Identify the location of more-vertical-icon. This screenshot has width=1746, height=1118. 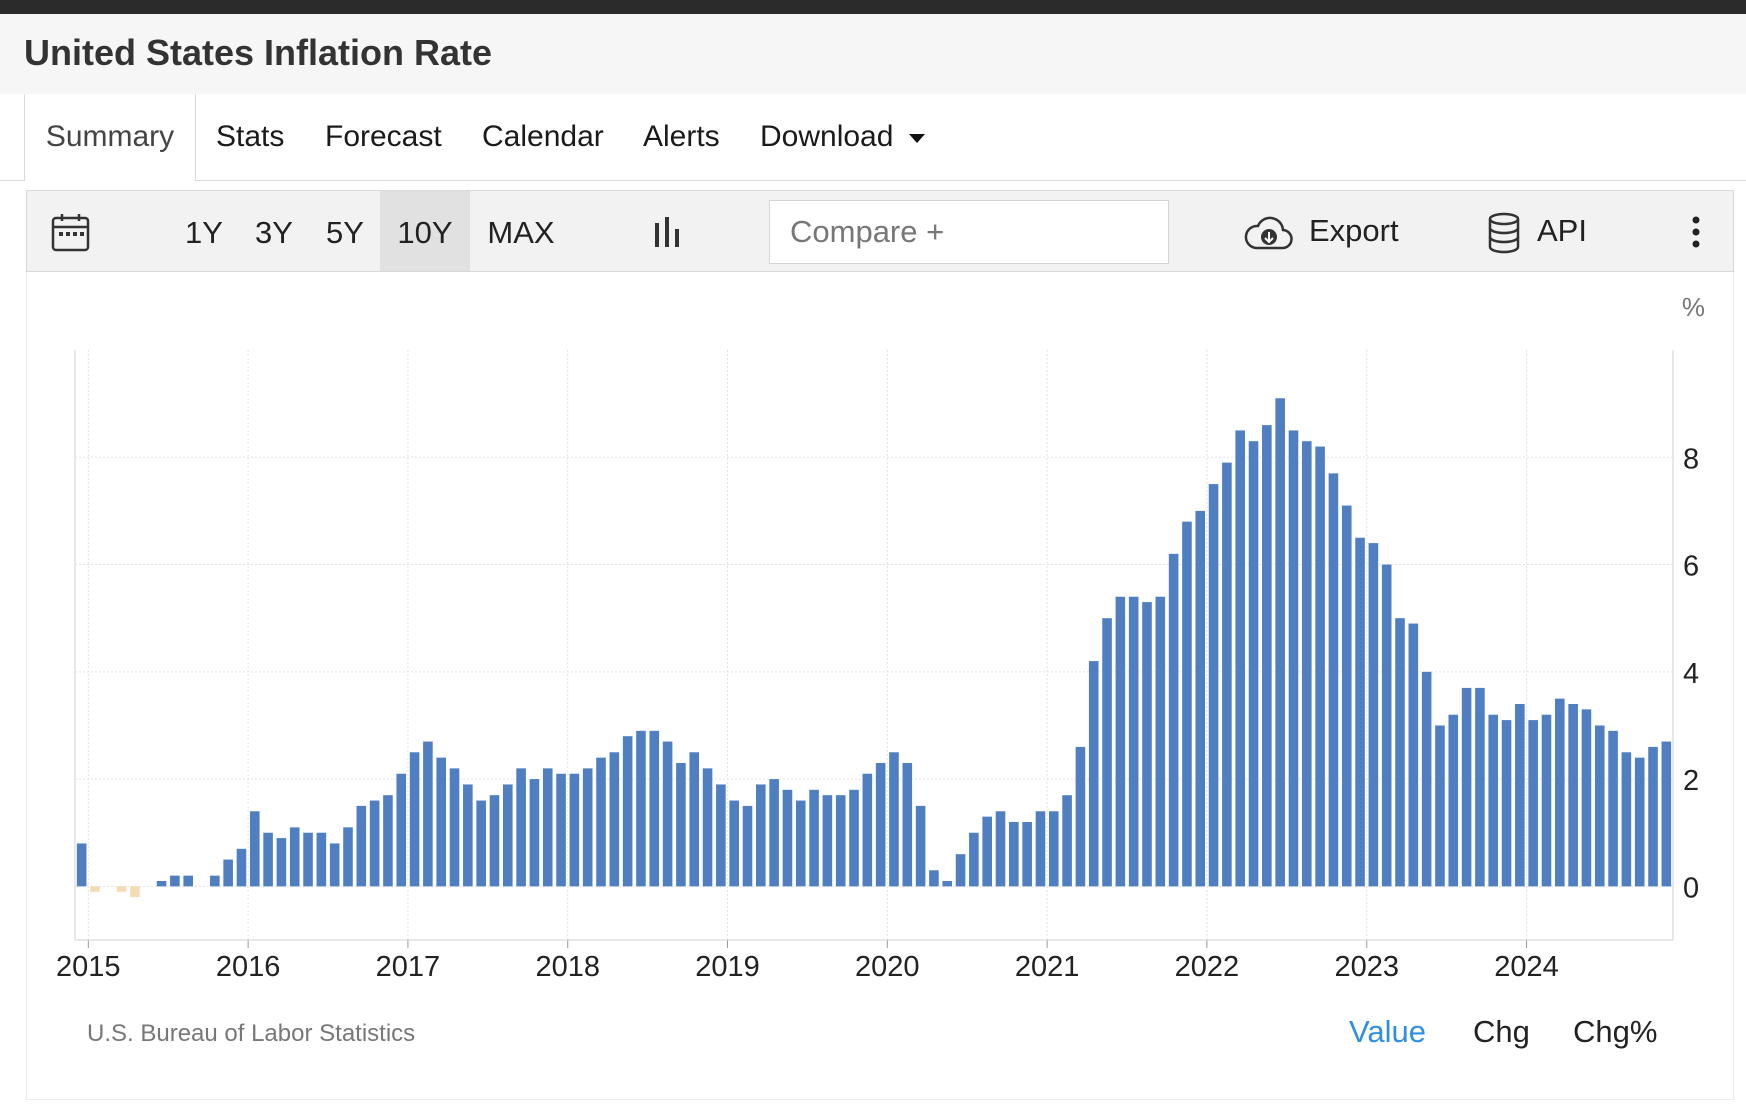
(1696, 232).